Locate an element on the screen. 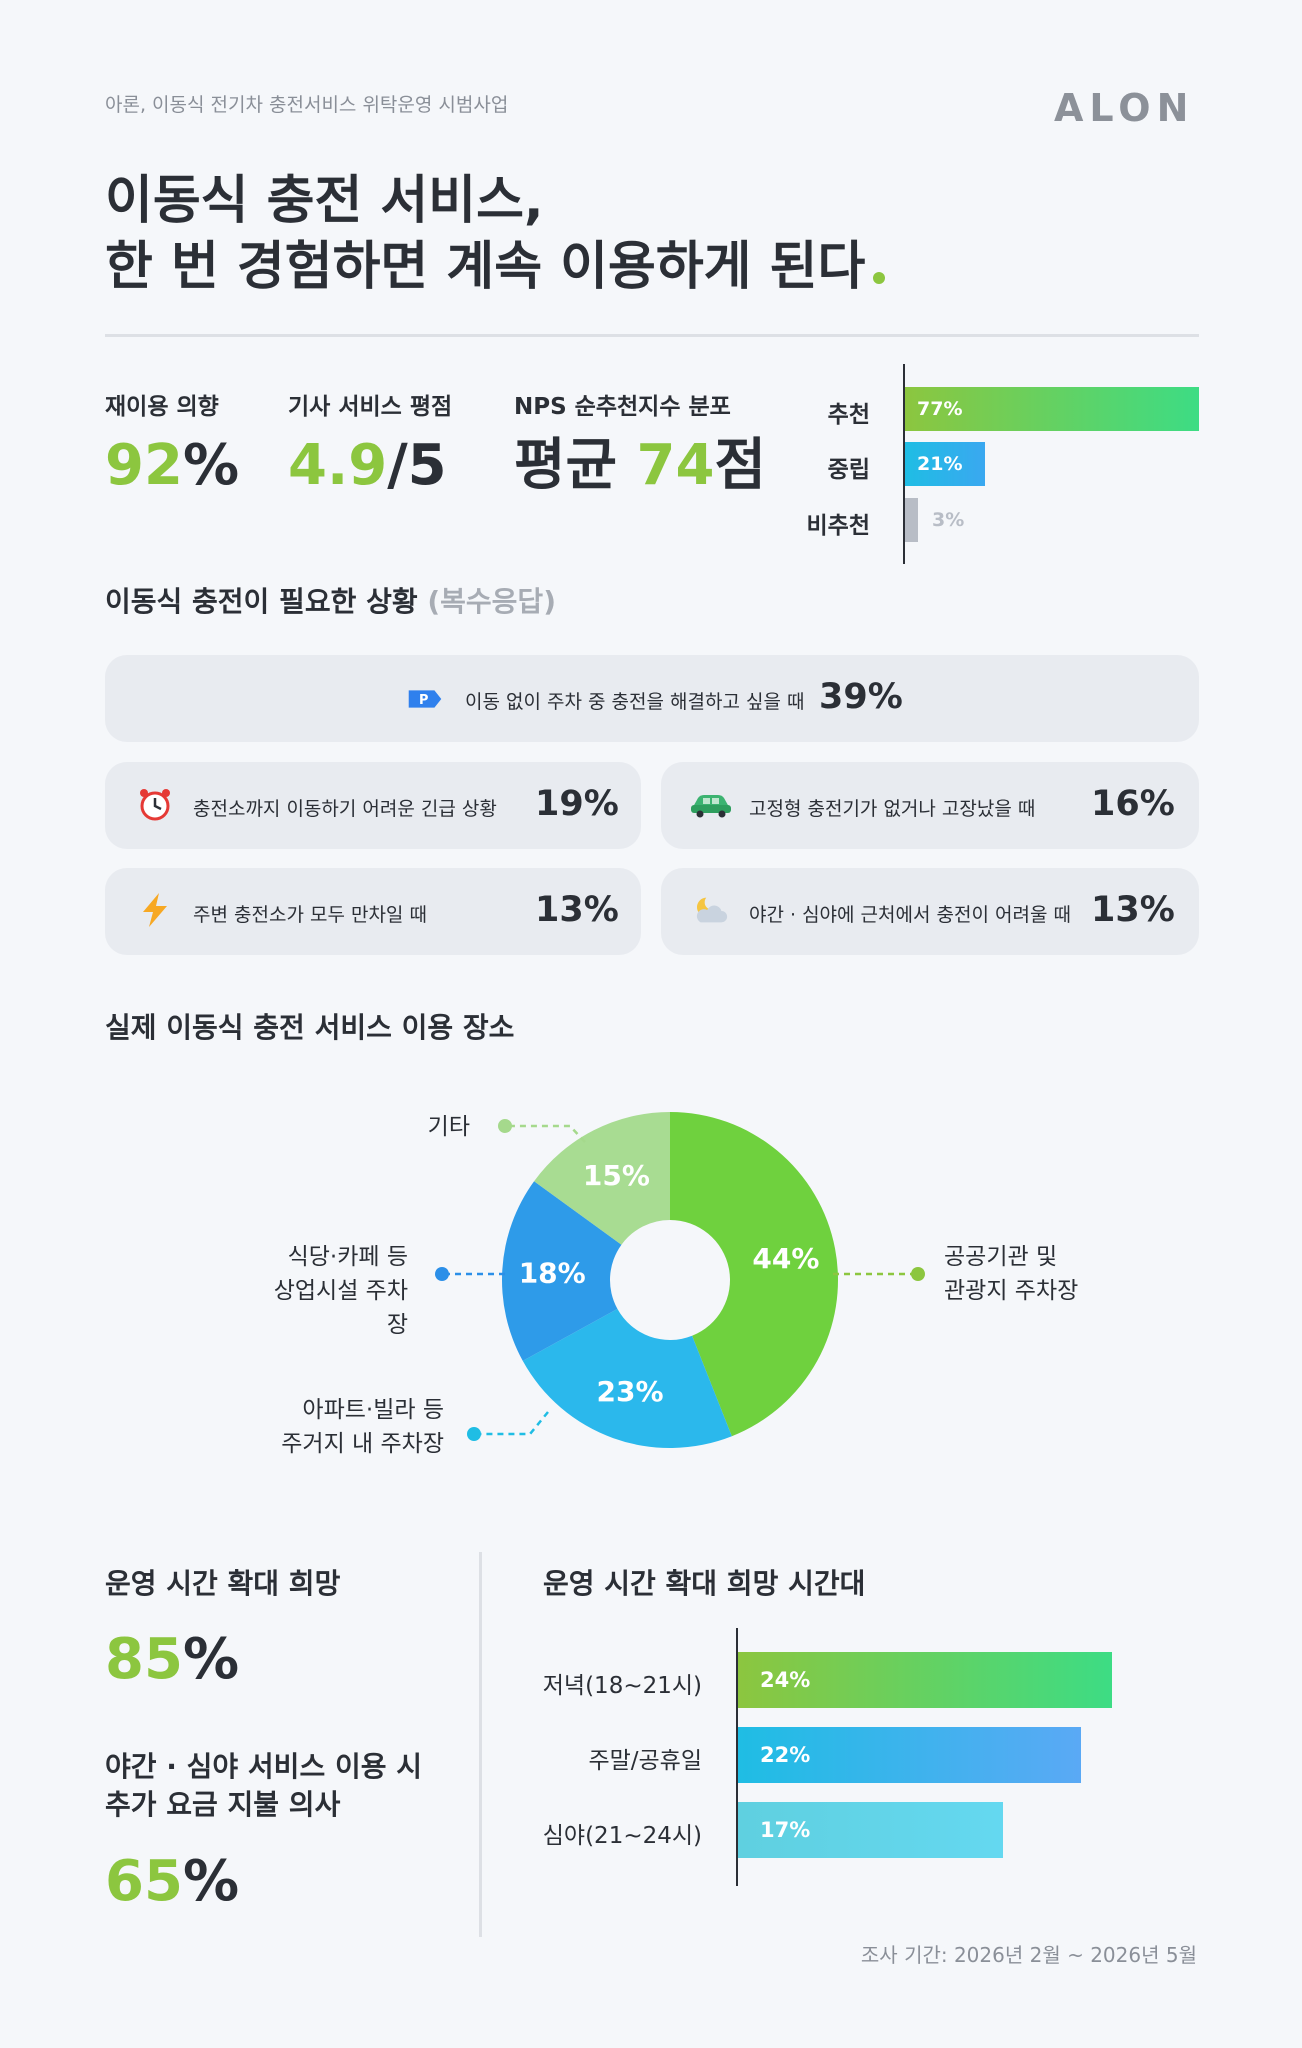 The height and width of the screenshot is (2048, 1302). pie-label-other: 기타 is located at coordinates (448, 1127).